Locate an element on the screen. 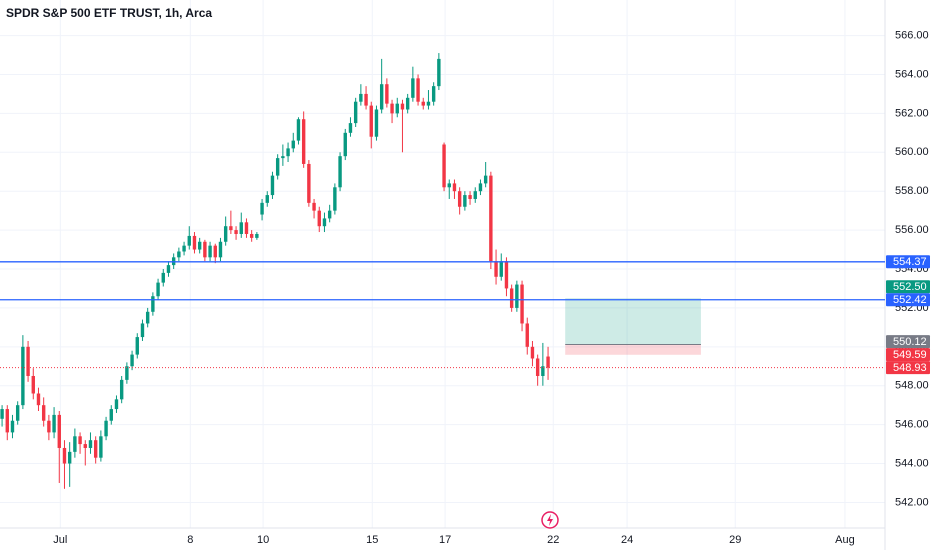 The height and width of the screenshot is (550, 932). x-tick-label: 22 is located at coordinates (553, 540).